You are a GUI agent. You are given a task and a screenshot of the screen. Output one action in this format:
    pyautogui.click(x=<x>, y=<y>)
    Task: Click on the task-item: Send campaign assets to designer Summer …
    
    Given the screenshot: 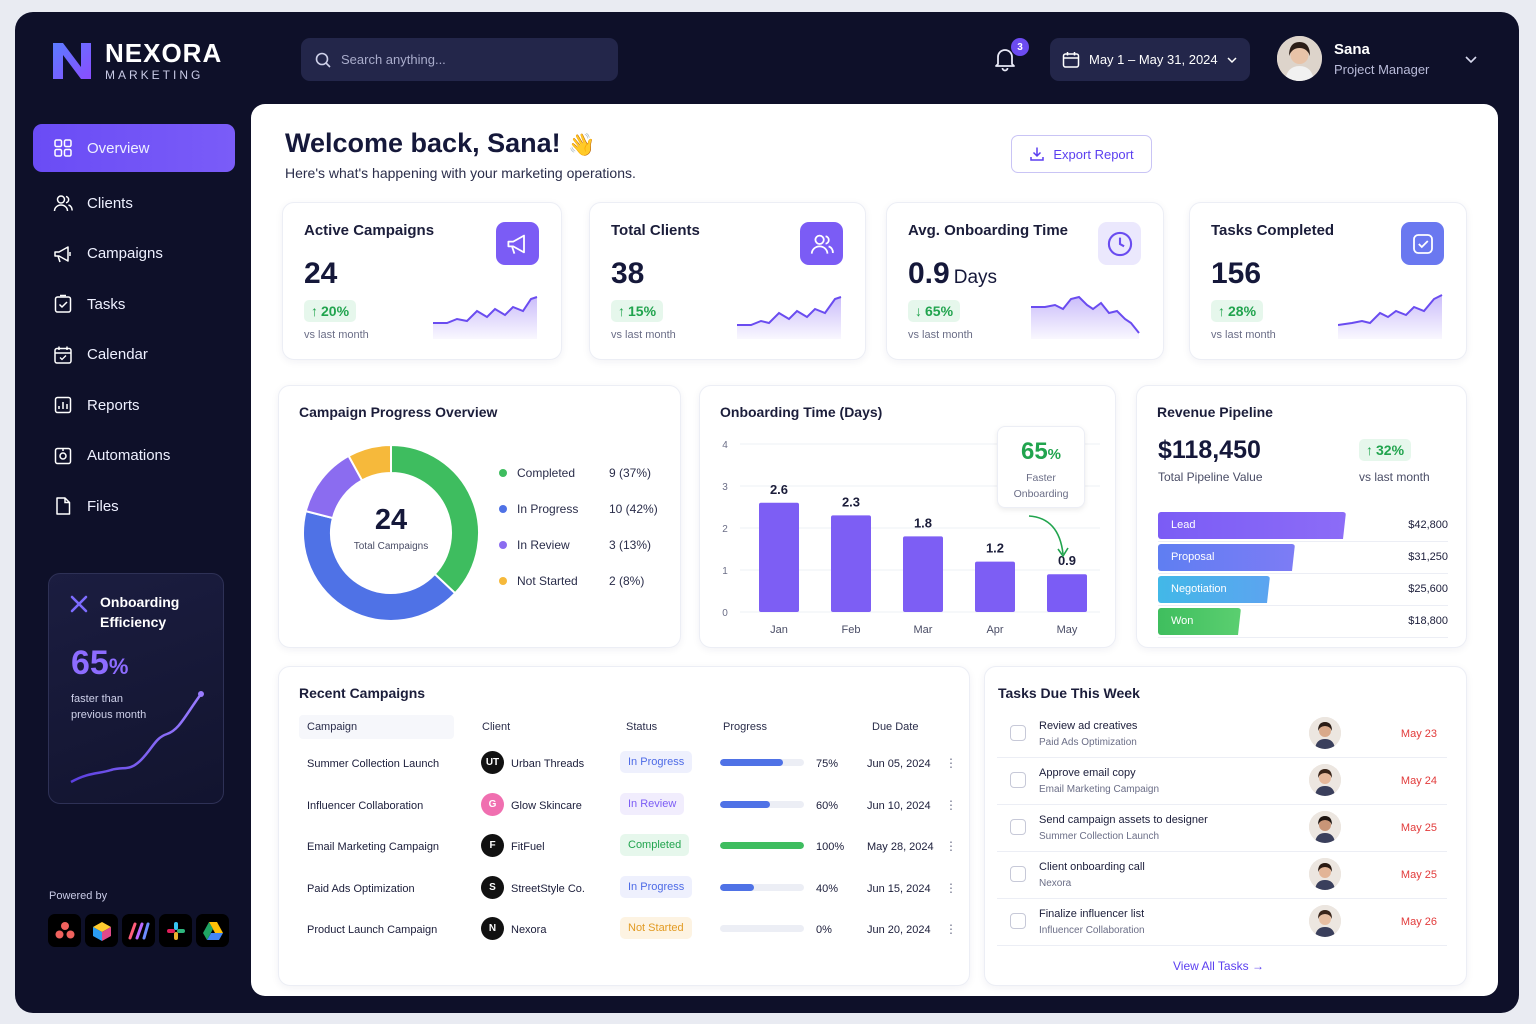 What is the action you would take?
    pyautogui.click(x=1222, y=828)
    